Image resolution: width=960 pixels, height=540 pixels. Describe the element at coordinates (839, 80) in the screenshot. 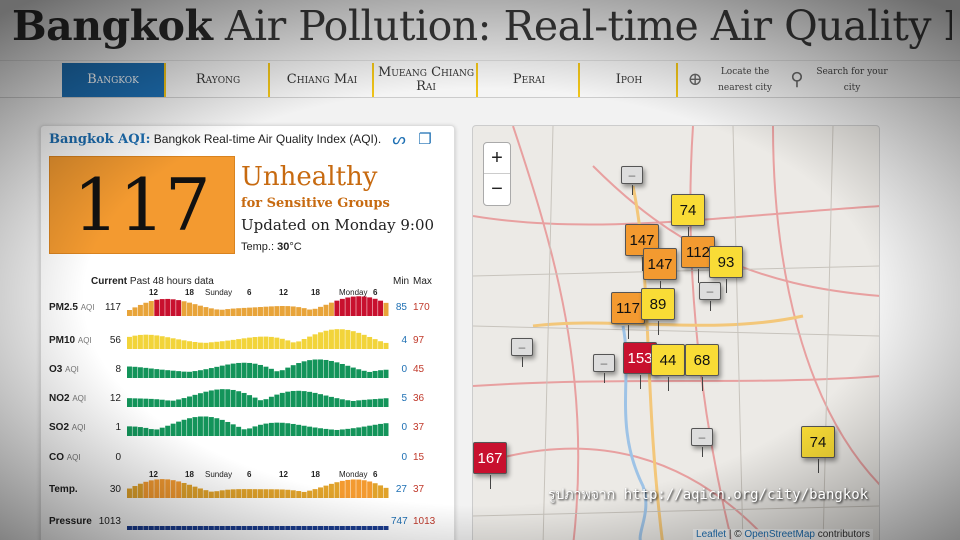

I see `search-city-button: ⚲ Search for your city` at that location.